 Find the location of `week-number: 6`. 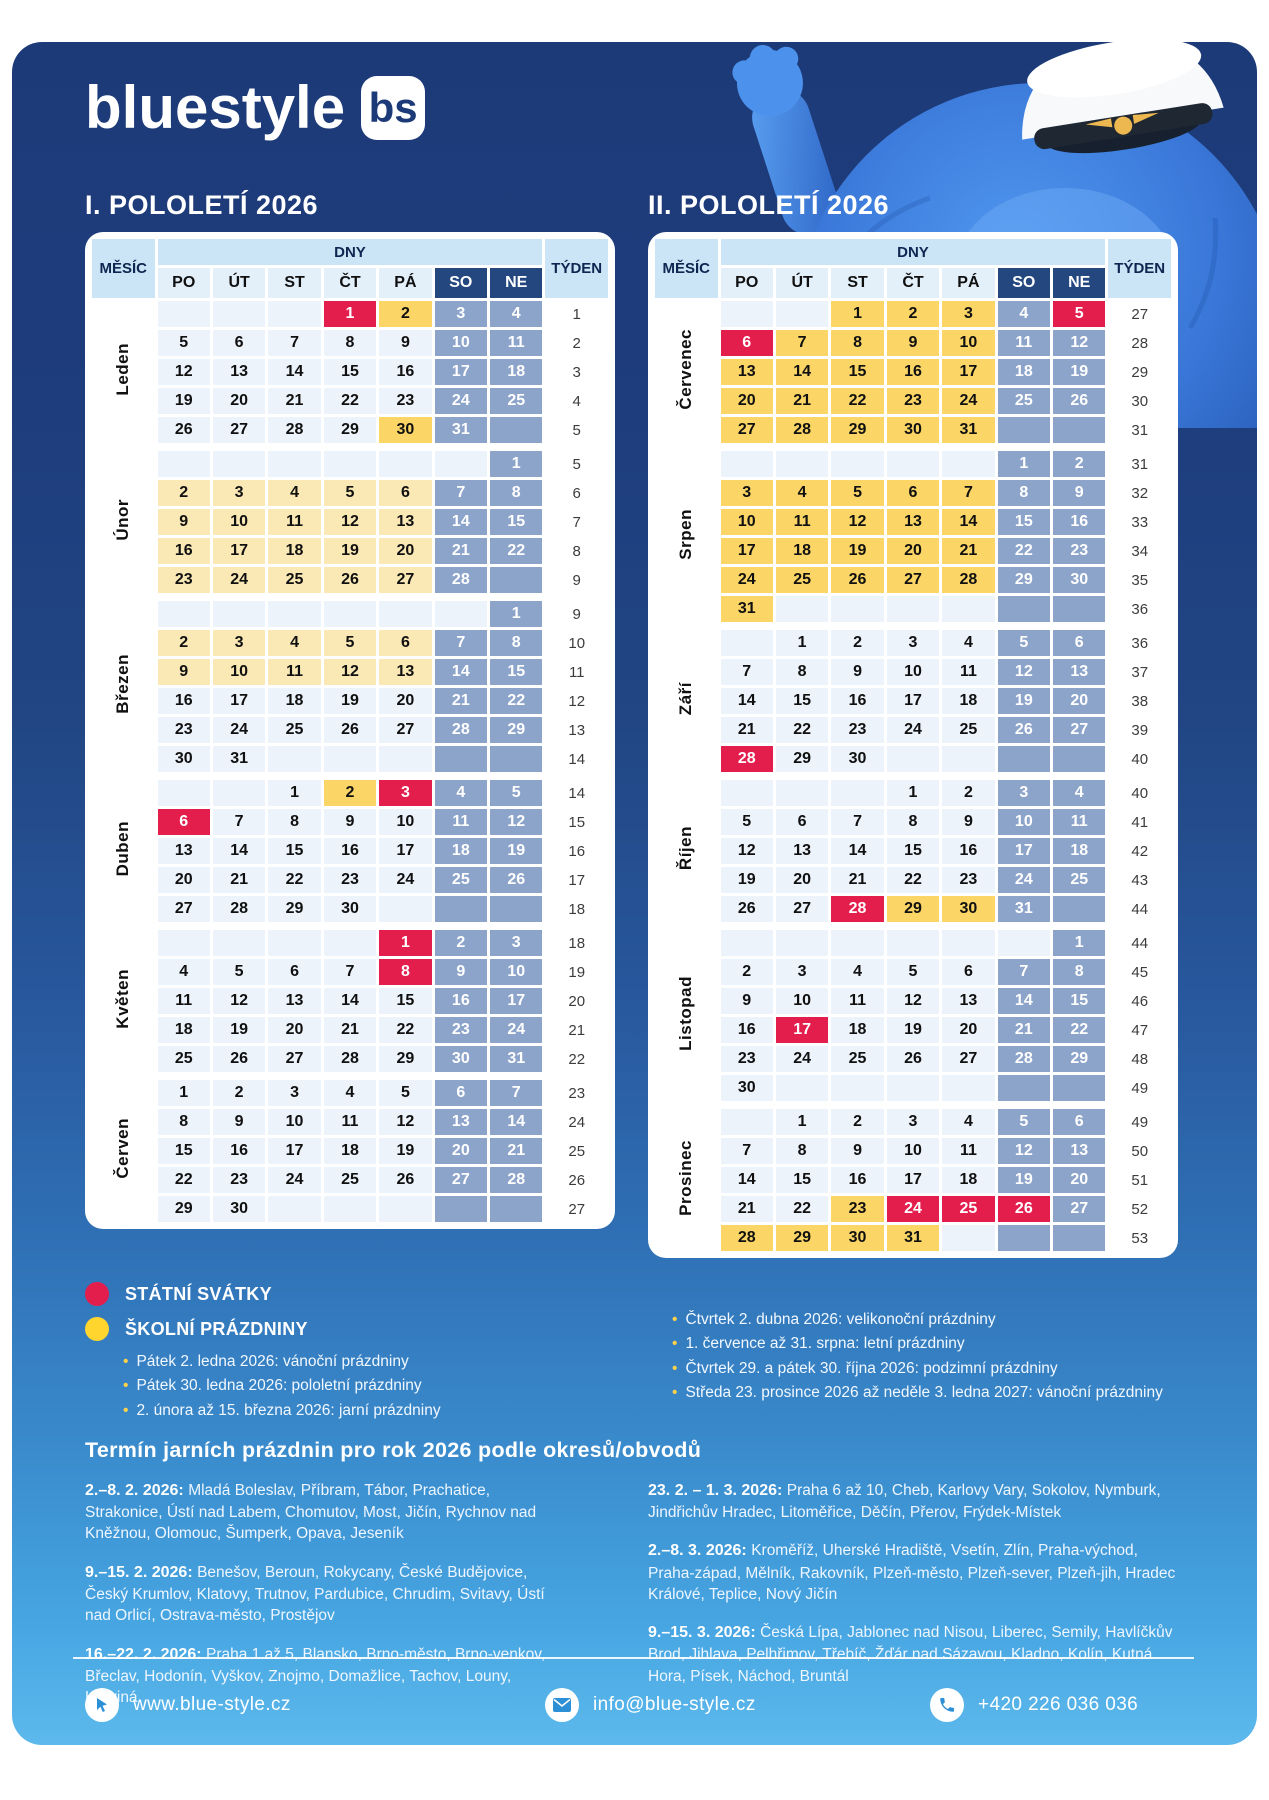

week-number: 6 is located at coordinates (576, 493).